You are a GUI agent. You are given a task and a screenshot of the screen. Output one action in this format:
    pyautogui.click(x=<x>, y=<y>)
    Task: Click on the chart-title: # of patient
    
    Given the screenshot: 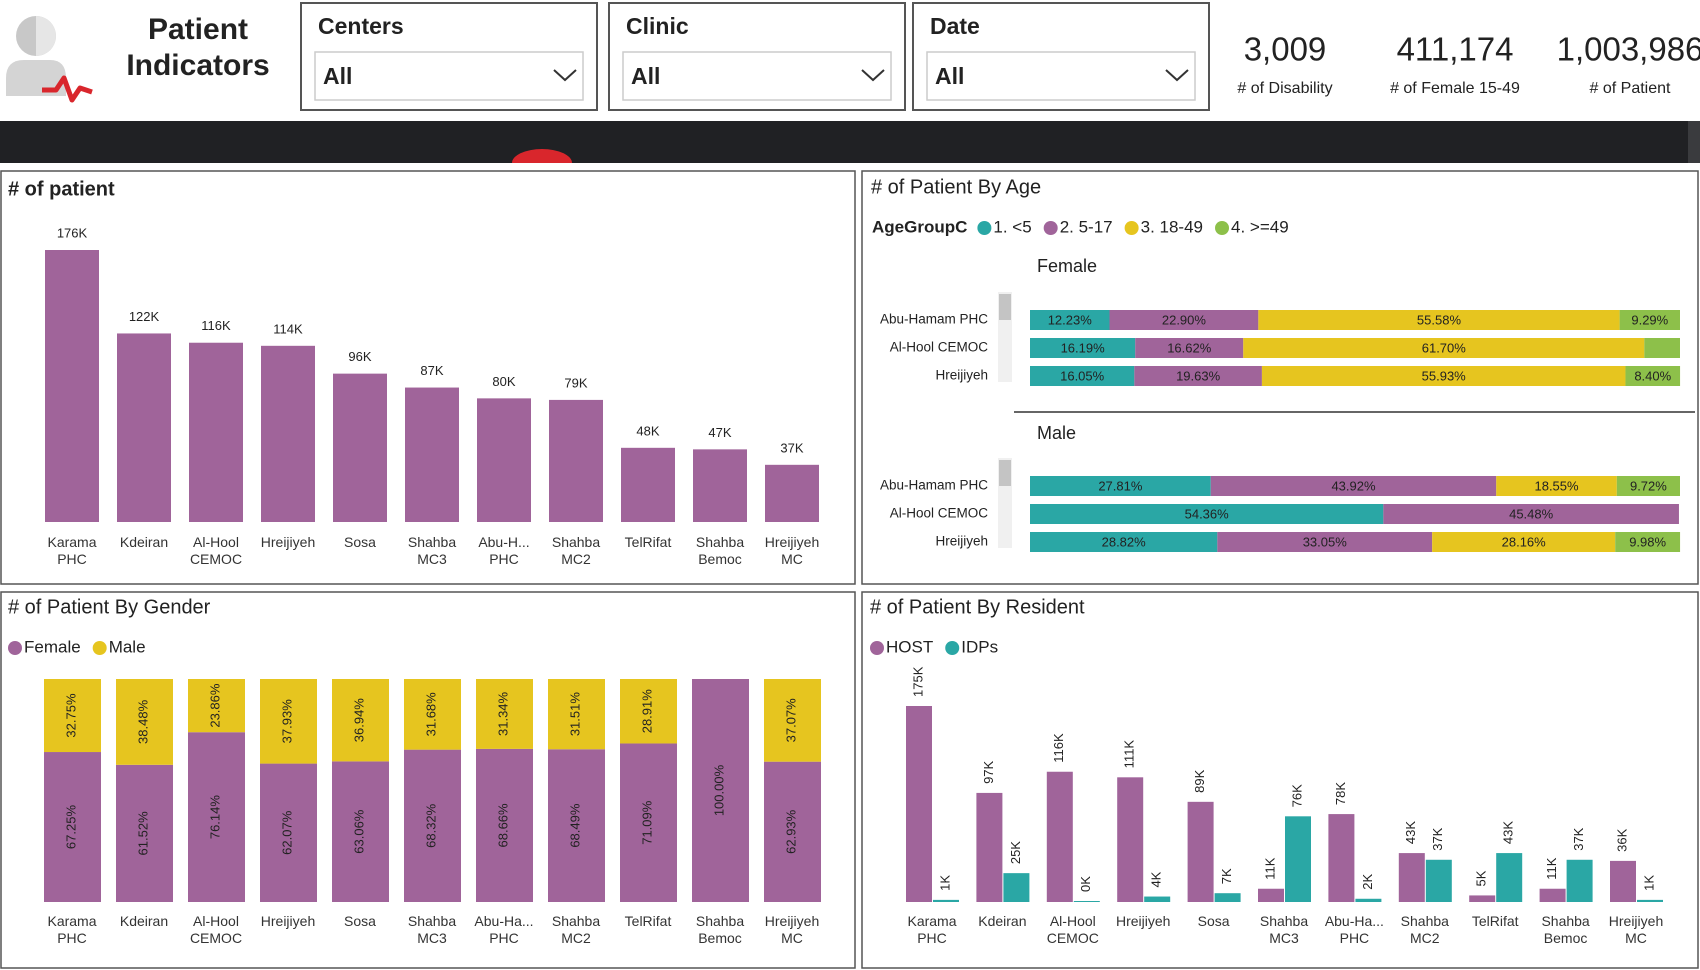 What is the action you would take?
    pyautogui.click(x=61, y=189)
    